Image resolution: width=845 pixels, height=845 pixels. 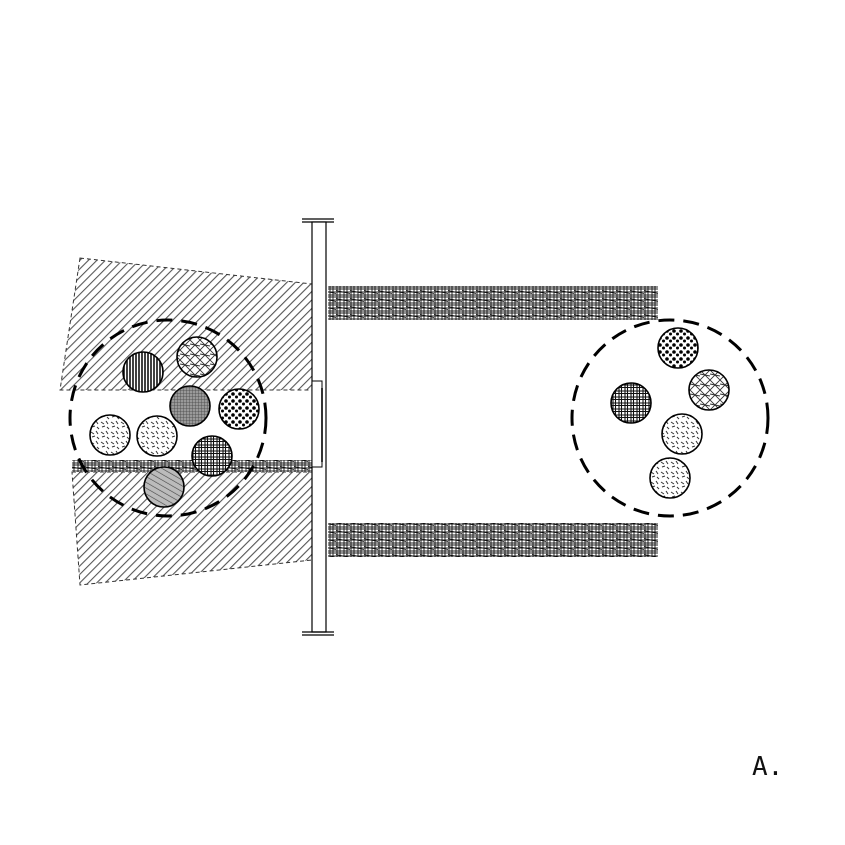 I want to click on left-particle-group, so click(x=174, y=422).